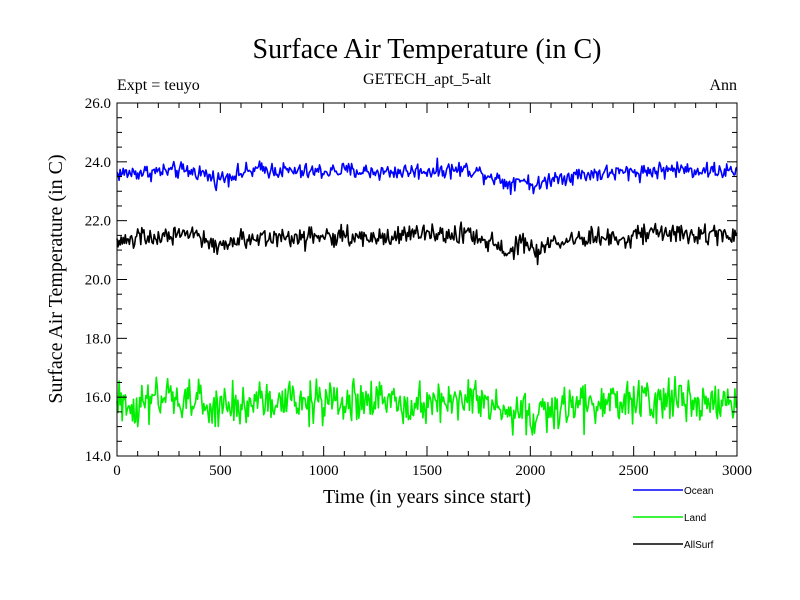  What do you see at coordinates (158, 85) in the screenshot?
I see `experiment-label: Expt = teuyo` at bounding box center [158, 85].